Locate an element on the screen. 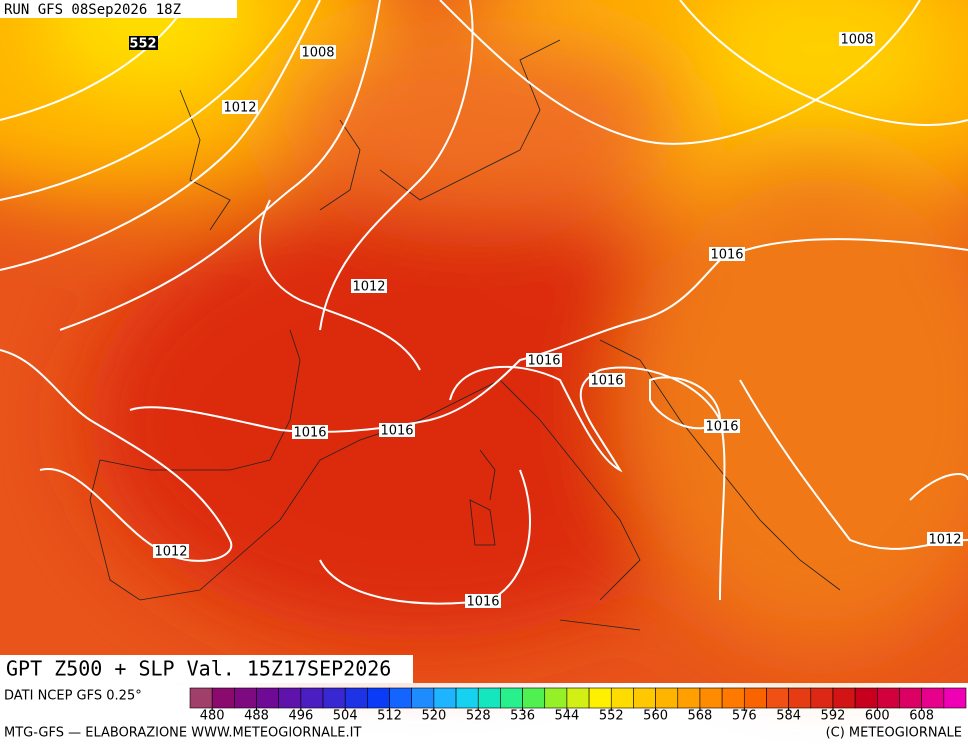 The width and height of the screenshot is (968, 745). height-label: 552 is located at coordinates (142, 44).